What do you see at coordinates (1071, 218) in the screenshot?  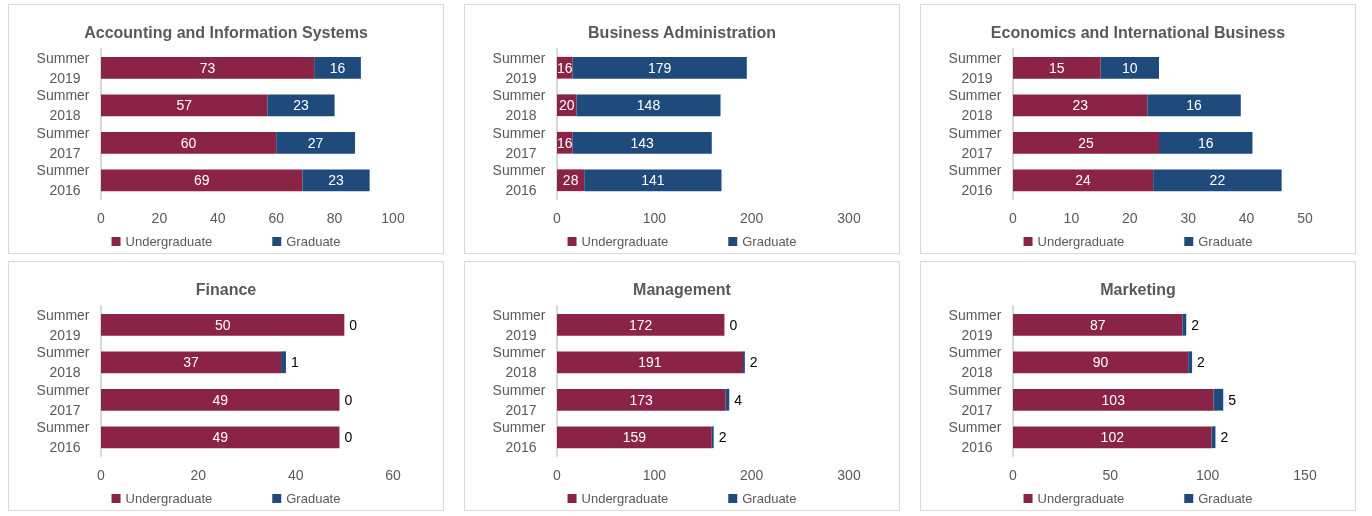 I see `x-tick-label: 10` at bounding box center [1071, 218].